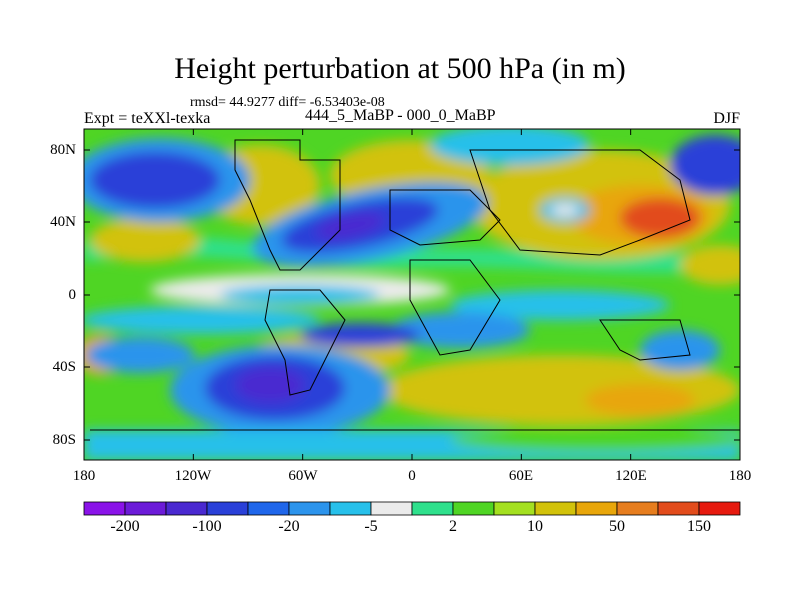  Describe the element at coordinates (412, 476) in the screenshot. I see `lon-tick-label: 0` at that location.